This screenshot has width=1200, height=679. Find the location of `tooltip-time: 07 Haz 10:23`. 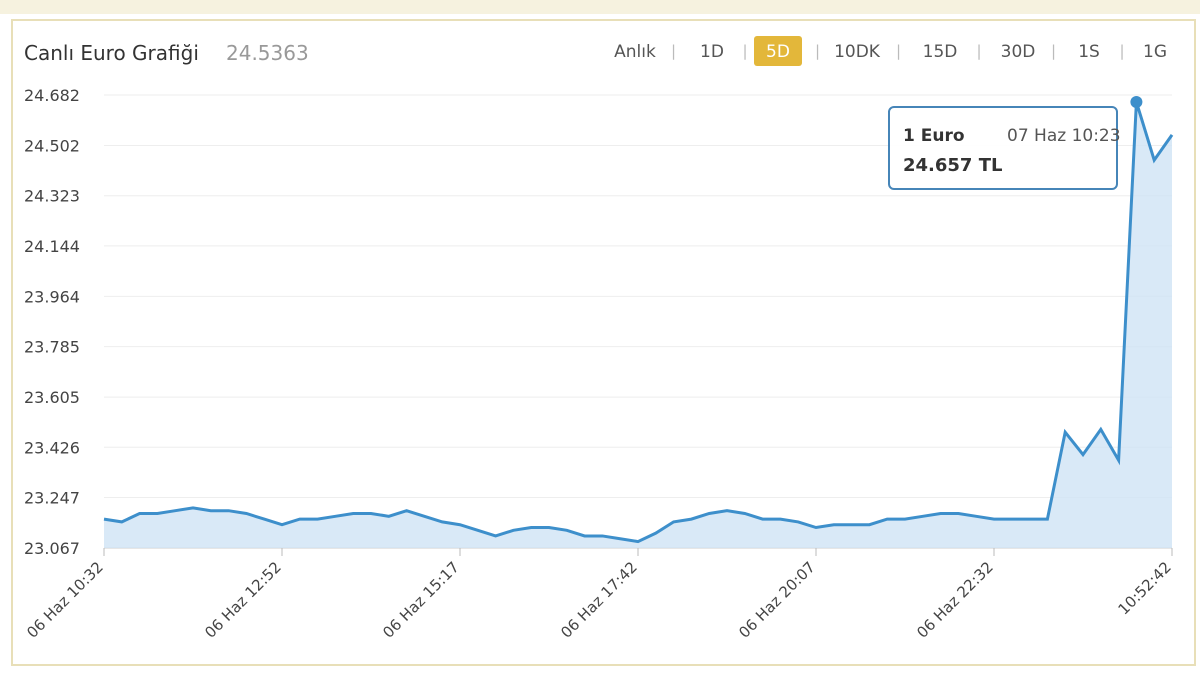

tooltip-time: 07 Haz 10:23 is located at coordinates (1064, 136).